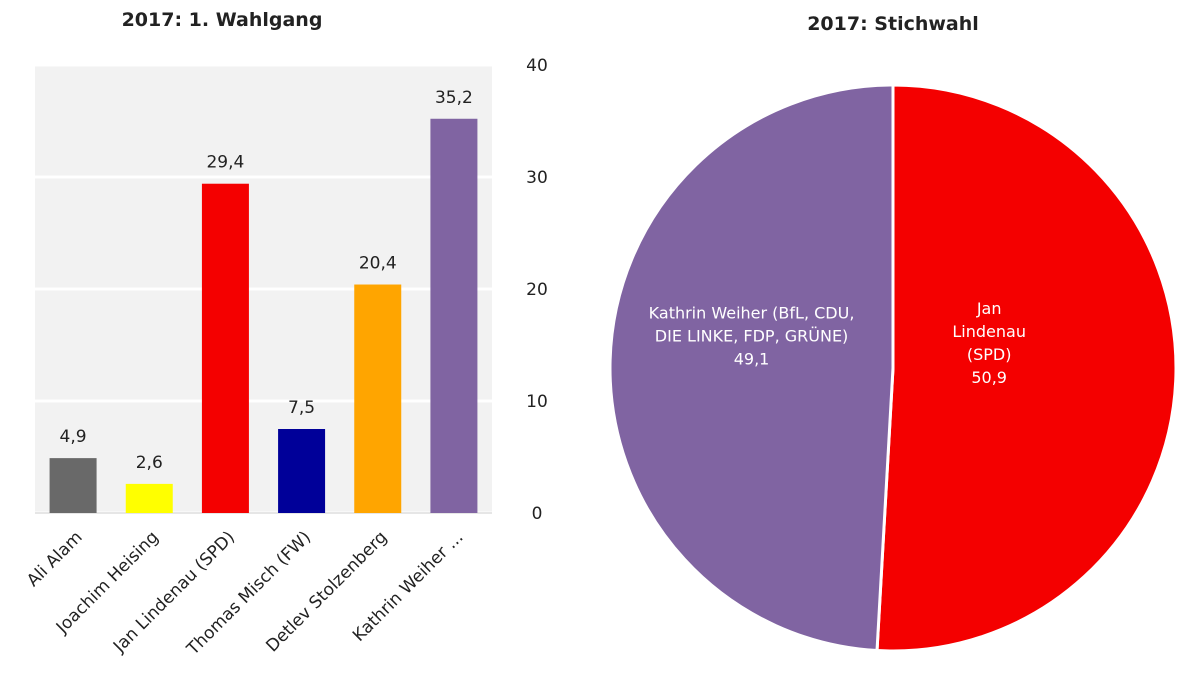  Describe the element at coordinates (537, 66) in the screenshot. I see `y-tick-label: 40` at that location.